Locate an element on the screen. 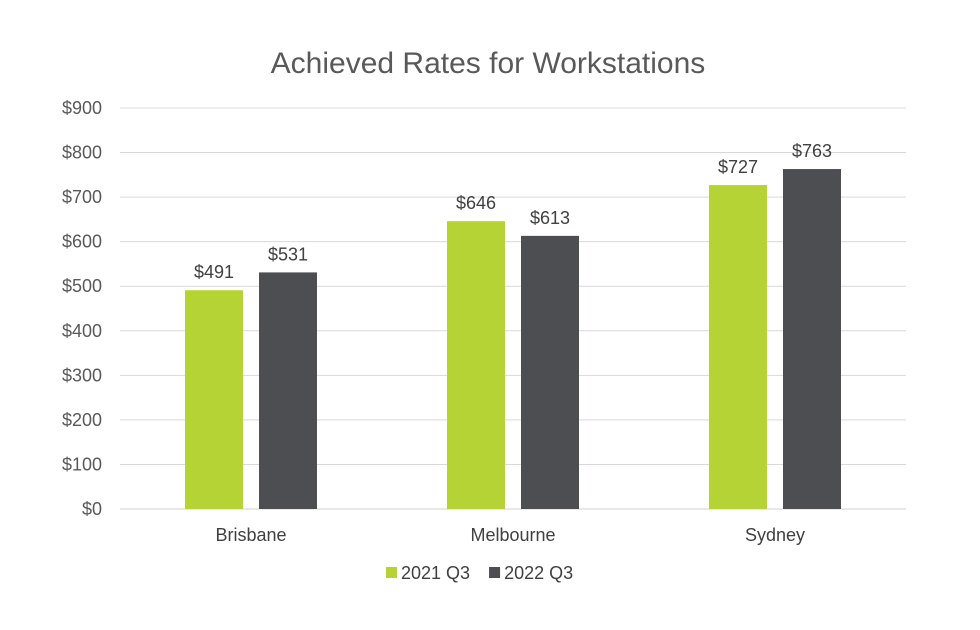 This screenshot has width=980, height=630. data-label: $491 is located at coordinates (214, 272).